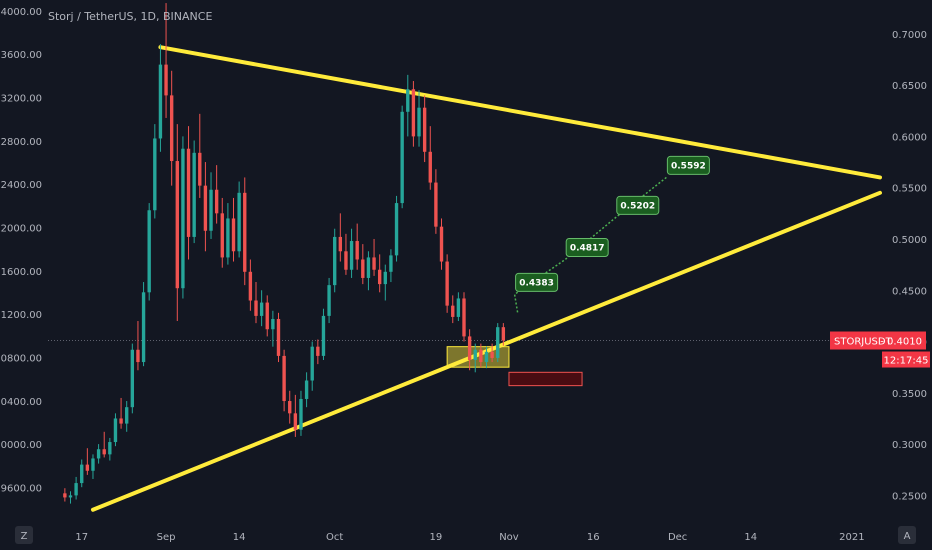 The height and width of the screenshot is (550, 932). I want to click on symbol-tag: STORJUSDT, so click(863, 342).